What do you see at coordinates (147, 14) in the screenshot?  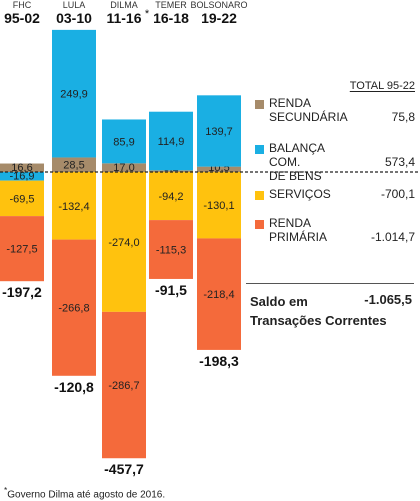 I see `footnote-marker: *` at bounding box center [147, 14].